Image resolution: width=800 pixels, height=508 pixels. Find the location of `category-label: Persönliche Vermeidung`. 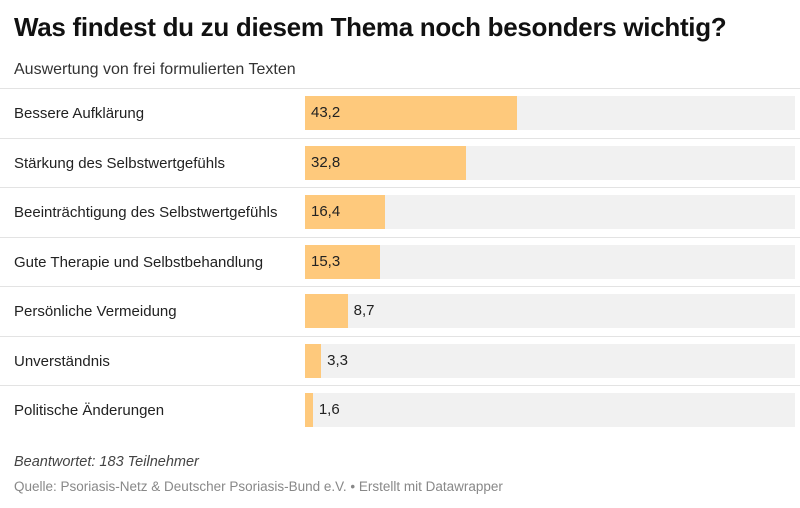

category-label: Persönliche Vermeidung is located at coordinates (95, 311).